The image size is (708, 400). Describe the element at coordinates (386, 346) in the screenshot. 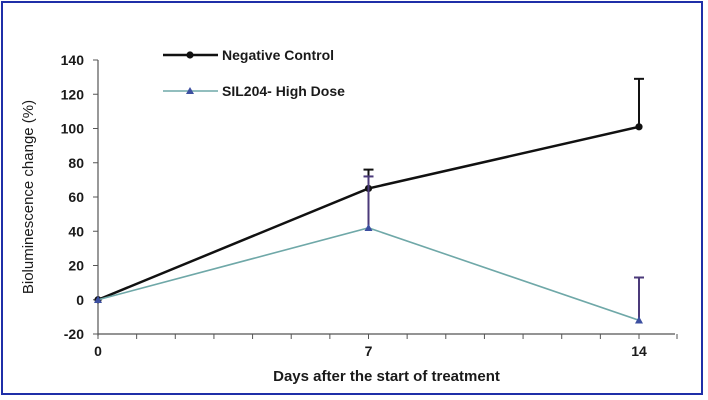

I see `x-axis-ticks: 0 7 14` at that location.